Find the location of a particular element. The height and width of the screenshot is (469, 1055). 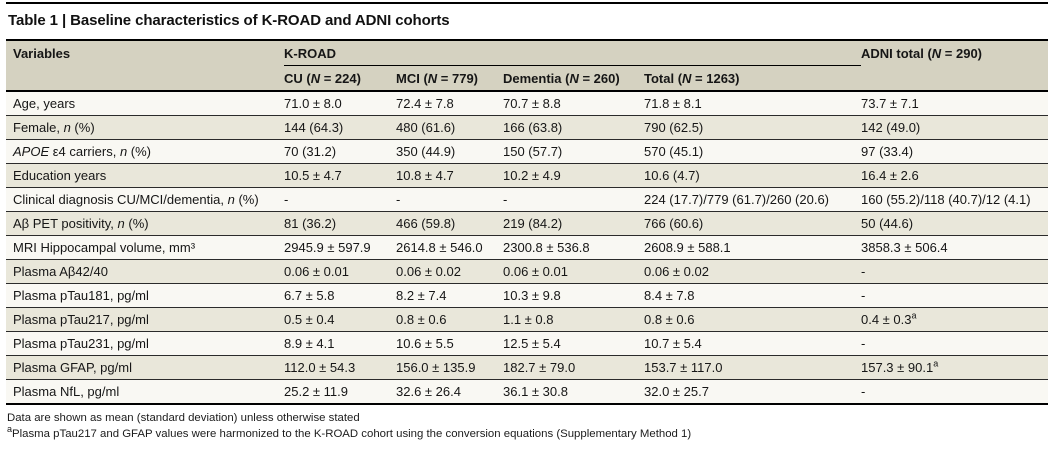

cell-dementia: 2300.8 ± 536.8 is located at coordinates (573, 247).